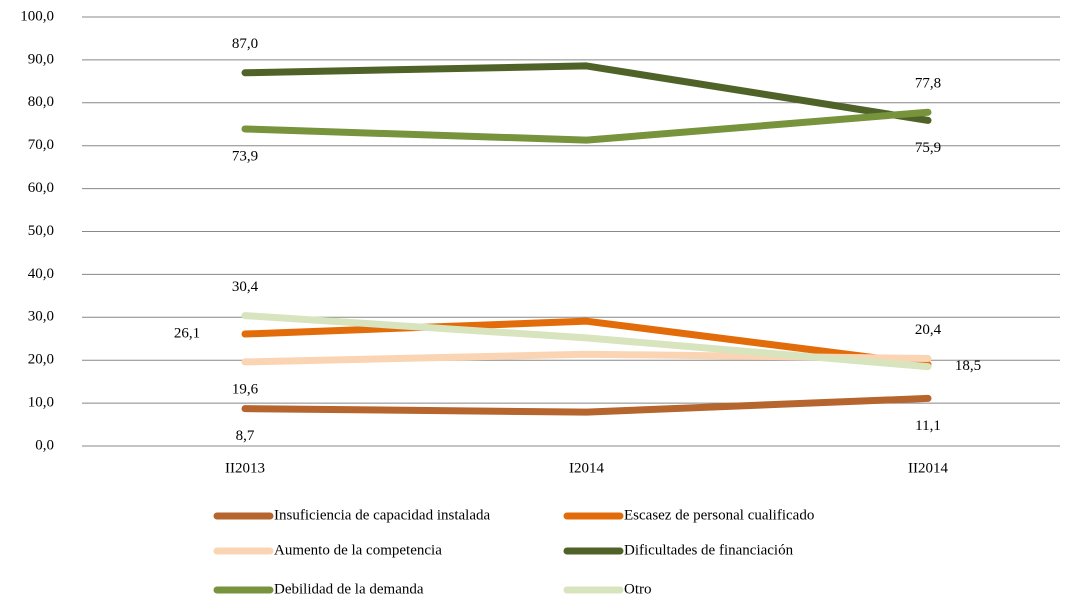 The height and width of the screenshot is (605, 1086). What do you see at coordinates (928, 84) in the screenshot?
I see `data-label: 77,8` at bounding box center [928, 84].